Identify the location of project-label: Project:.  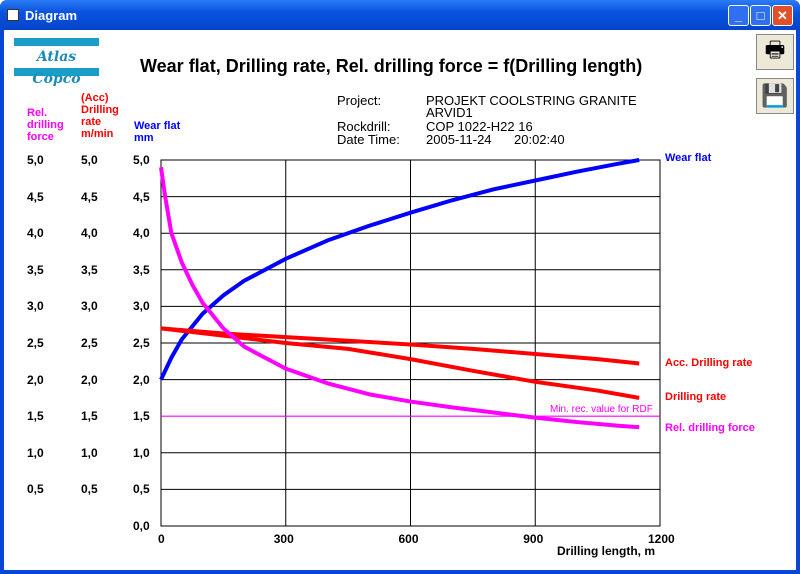
(359, 100).